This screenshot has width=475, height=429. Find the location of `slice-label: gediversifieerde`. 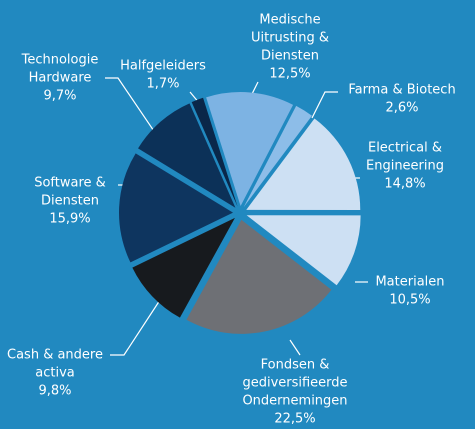

slice-label: gediversifieerde is located at coordinates (294, 383).